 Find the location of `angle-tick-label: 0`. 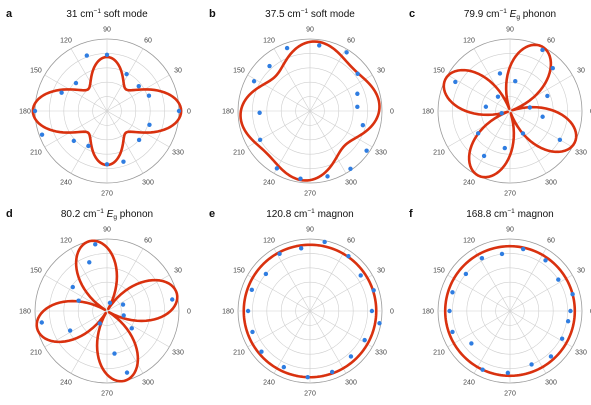

angle-tick-label: 0 is located at coordinates (189, 312).